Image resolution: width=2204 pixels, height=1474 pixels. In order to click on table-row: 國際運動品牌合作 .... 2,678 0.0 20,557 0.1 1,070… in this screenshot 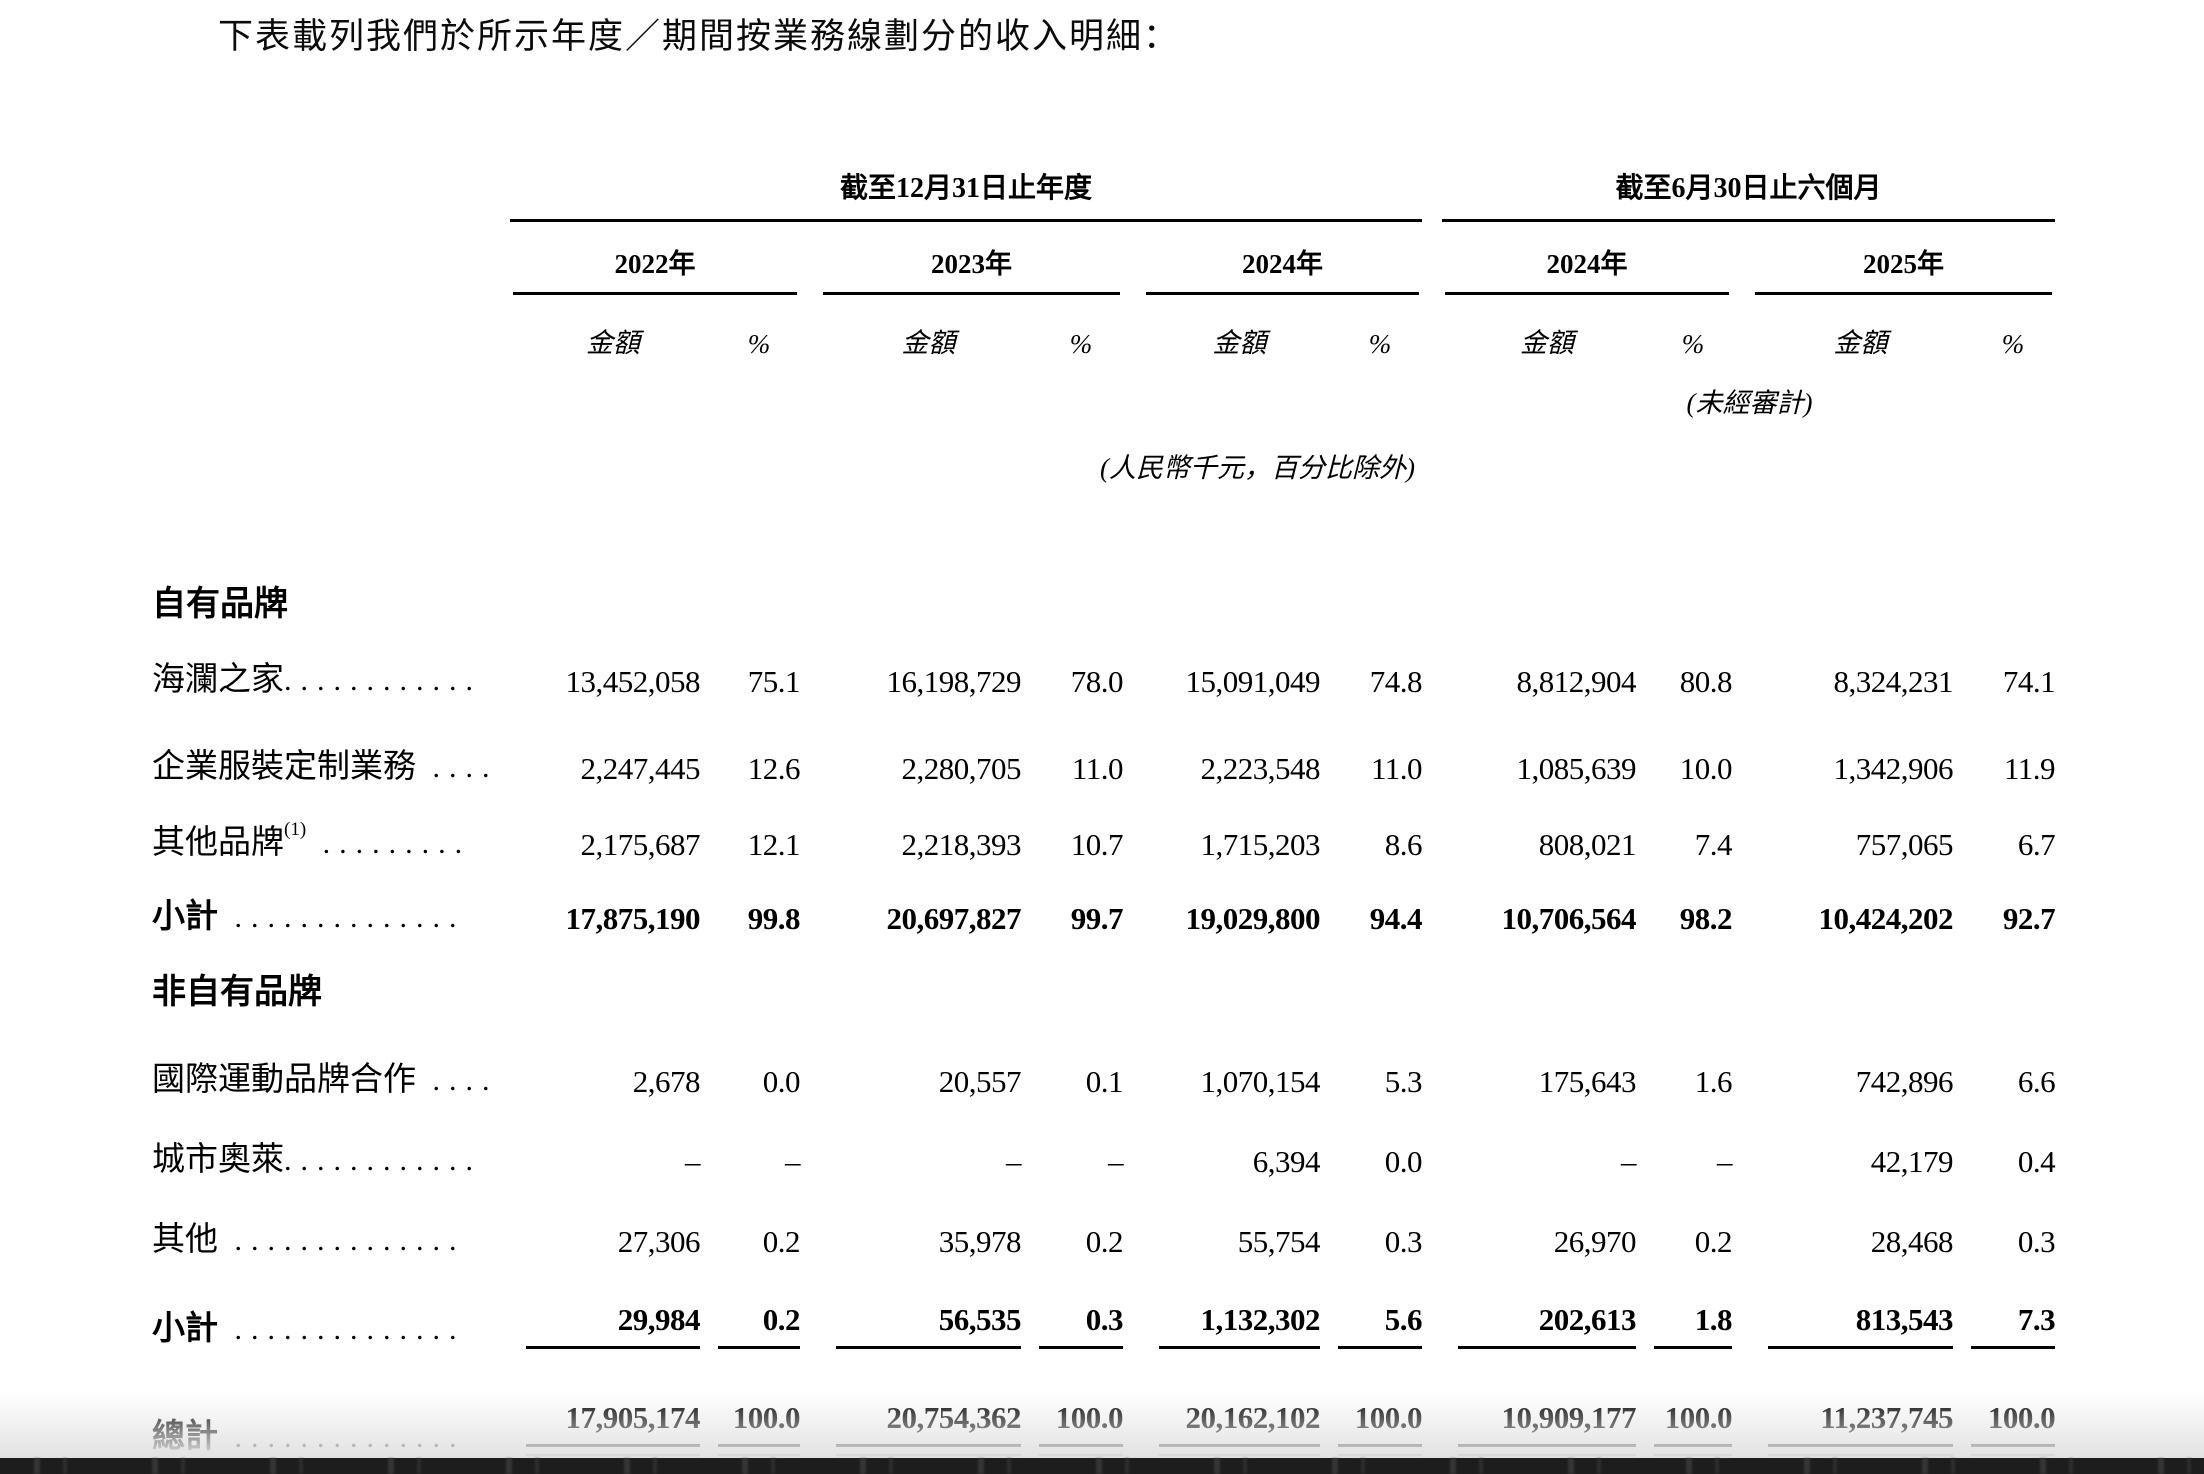, I will do `click(1107, 1056)`.